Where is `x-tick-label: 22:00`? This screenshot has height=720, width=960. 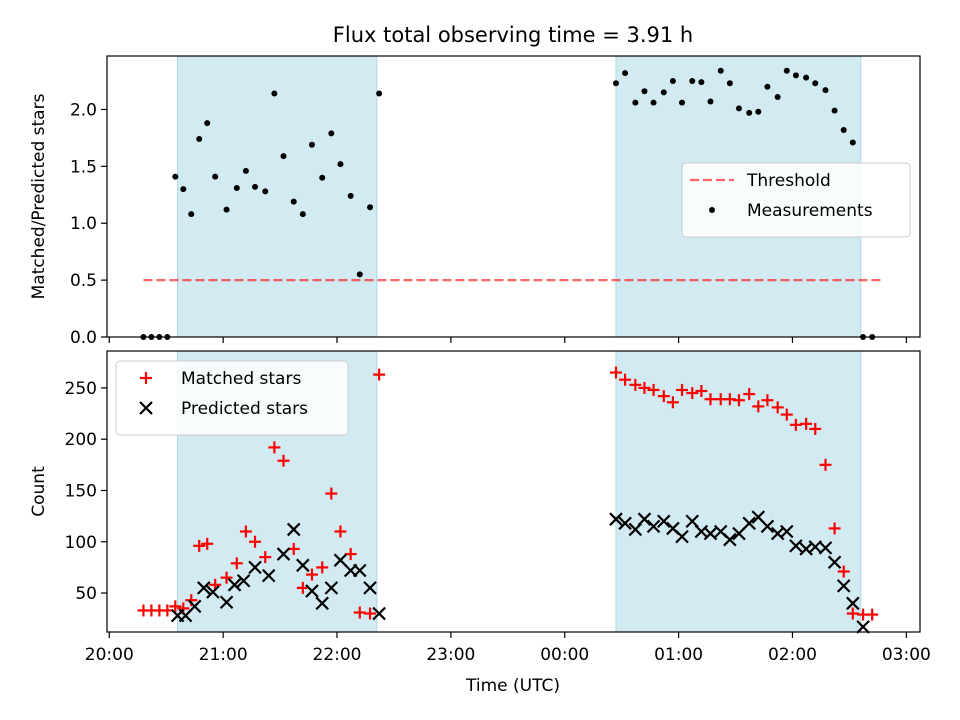
x-tick-label: 22:00 is located at coordinates (337, 655).